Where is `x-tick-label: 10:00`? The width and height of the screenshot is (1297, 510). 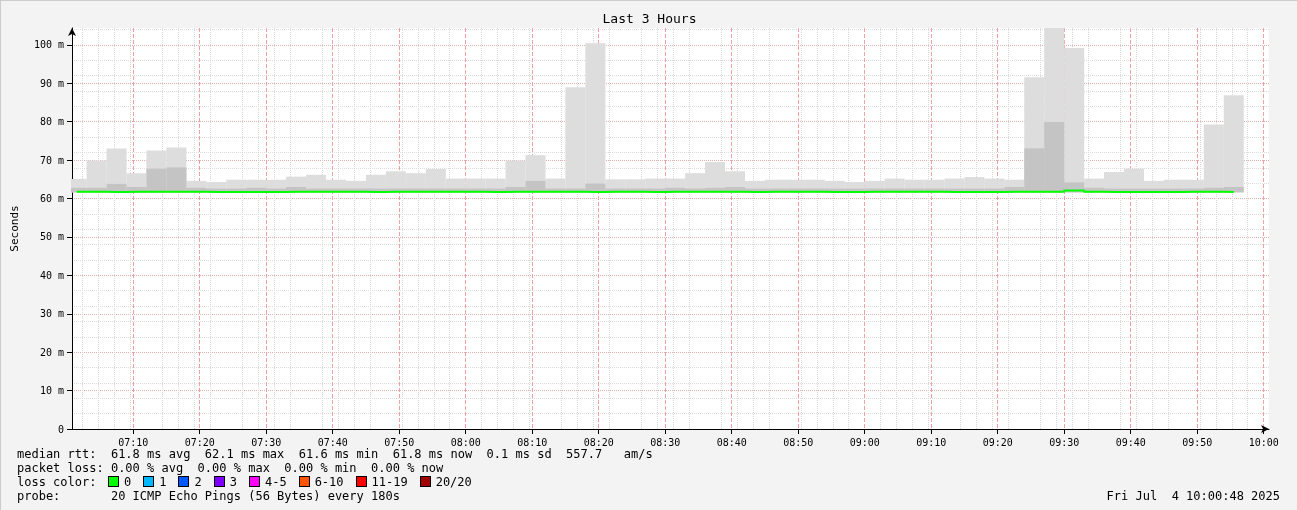
x-tick-label: 10:00 is located at coordinates (1263, 442).